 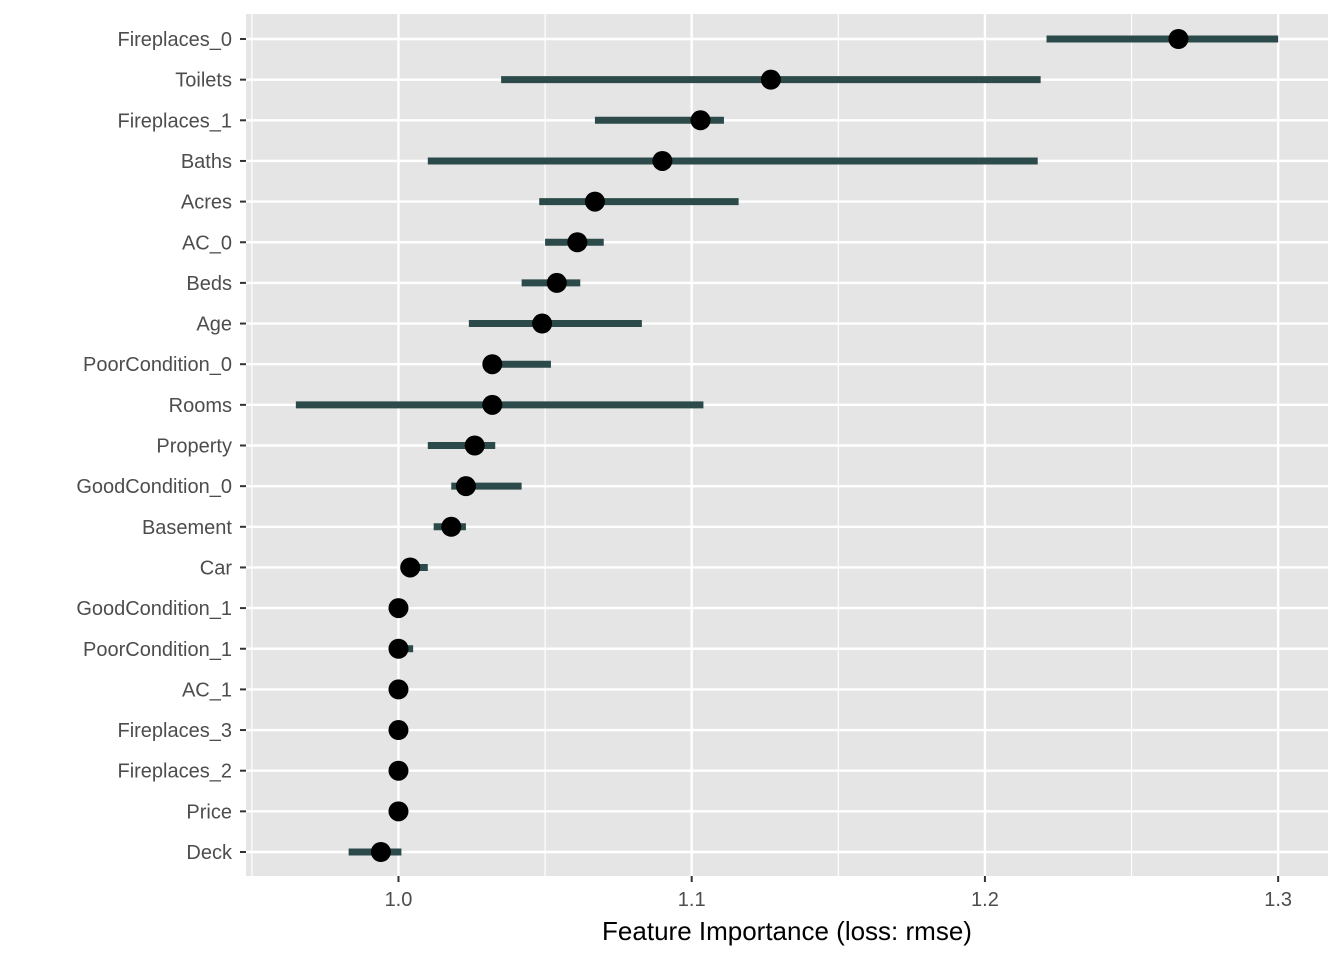 What do you see at coordinates (209, 812) in the screenshot?
I see `y-tick-label: Price` at bounding box center [209, 812].